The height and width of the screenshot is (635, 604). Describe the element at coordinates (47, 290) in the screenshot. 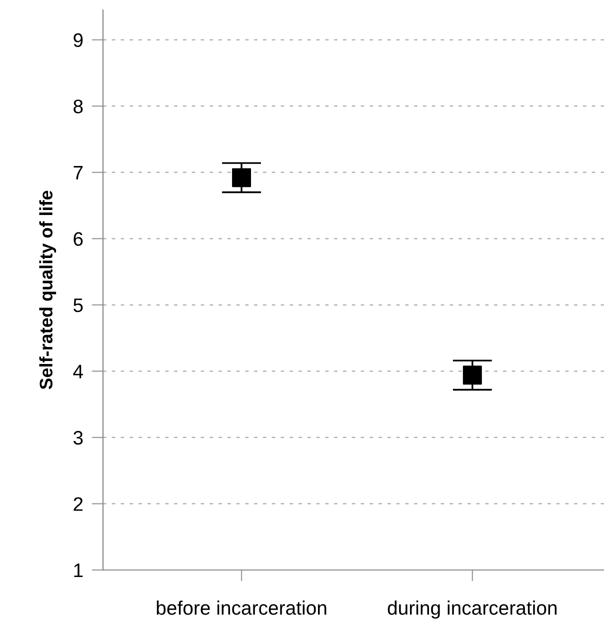

I see `y-axis-title: Self-rated quality of life` at that location.